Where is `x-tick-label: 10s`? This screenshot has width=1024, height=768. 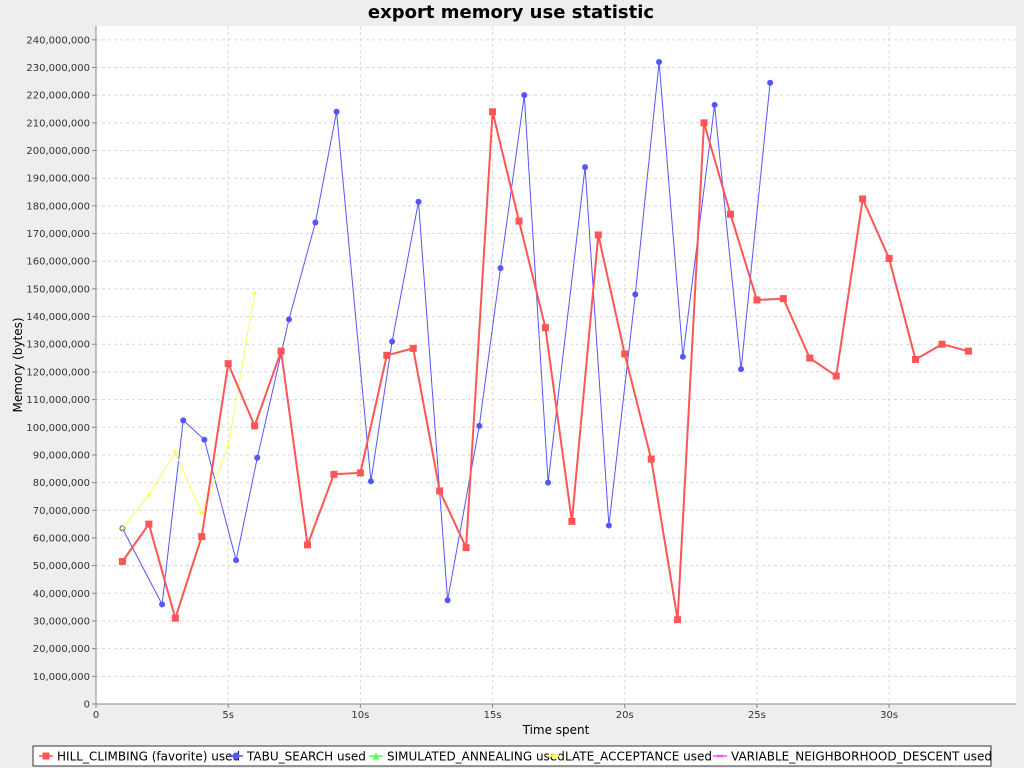
x-tick-label: 10s is located at coordinates (360, 715).